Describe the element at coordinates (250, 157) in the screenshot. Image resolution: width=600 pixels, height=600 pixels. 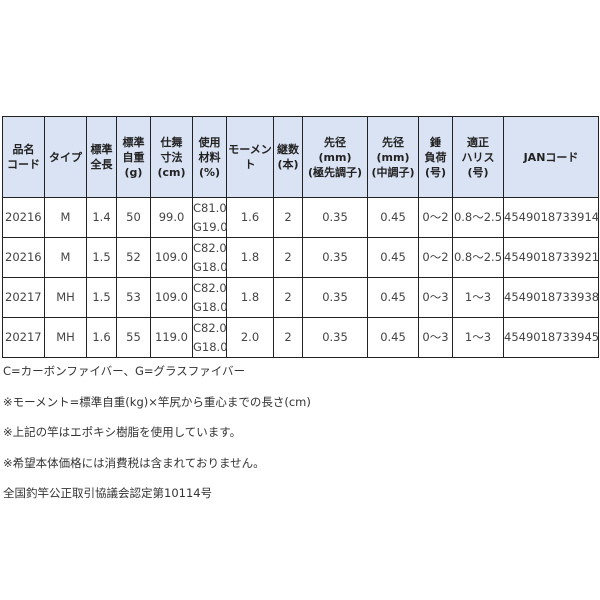
I see `column-header: モーメント` at that location.